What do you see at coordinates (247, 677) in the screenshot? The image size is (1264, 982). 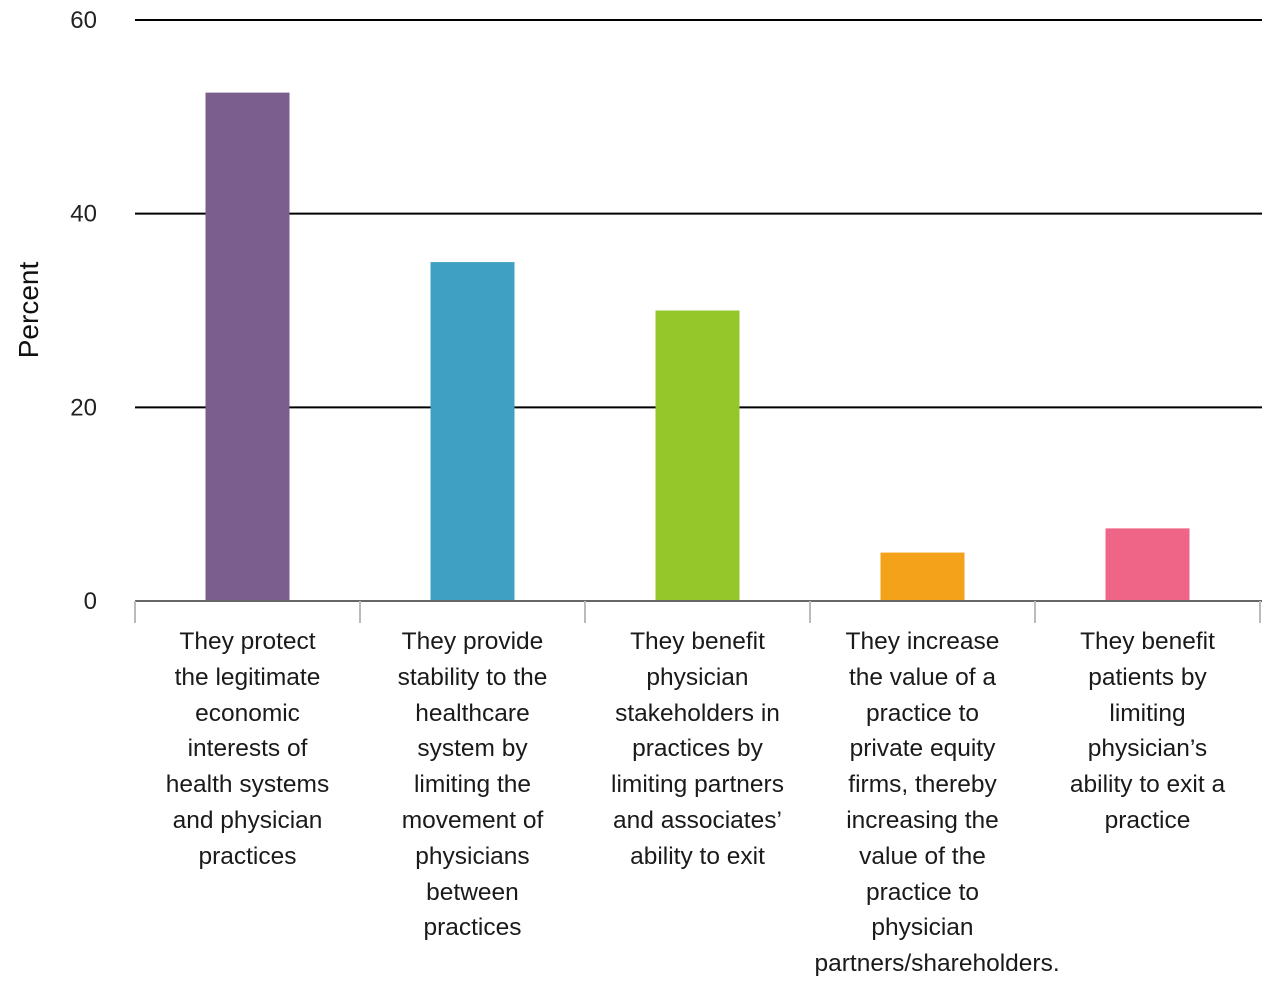 I see `x-tick-label-line: the legitimate` at bounding box center [247, 677].